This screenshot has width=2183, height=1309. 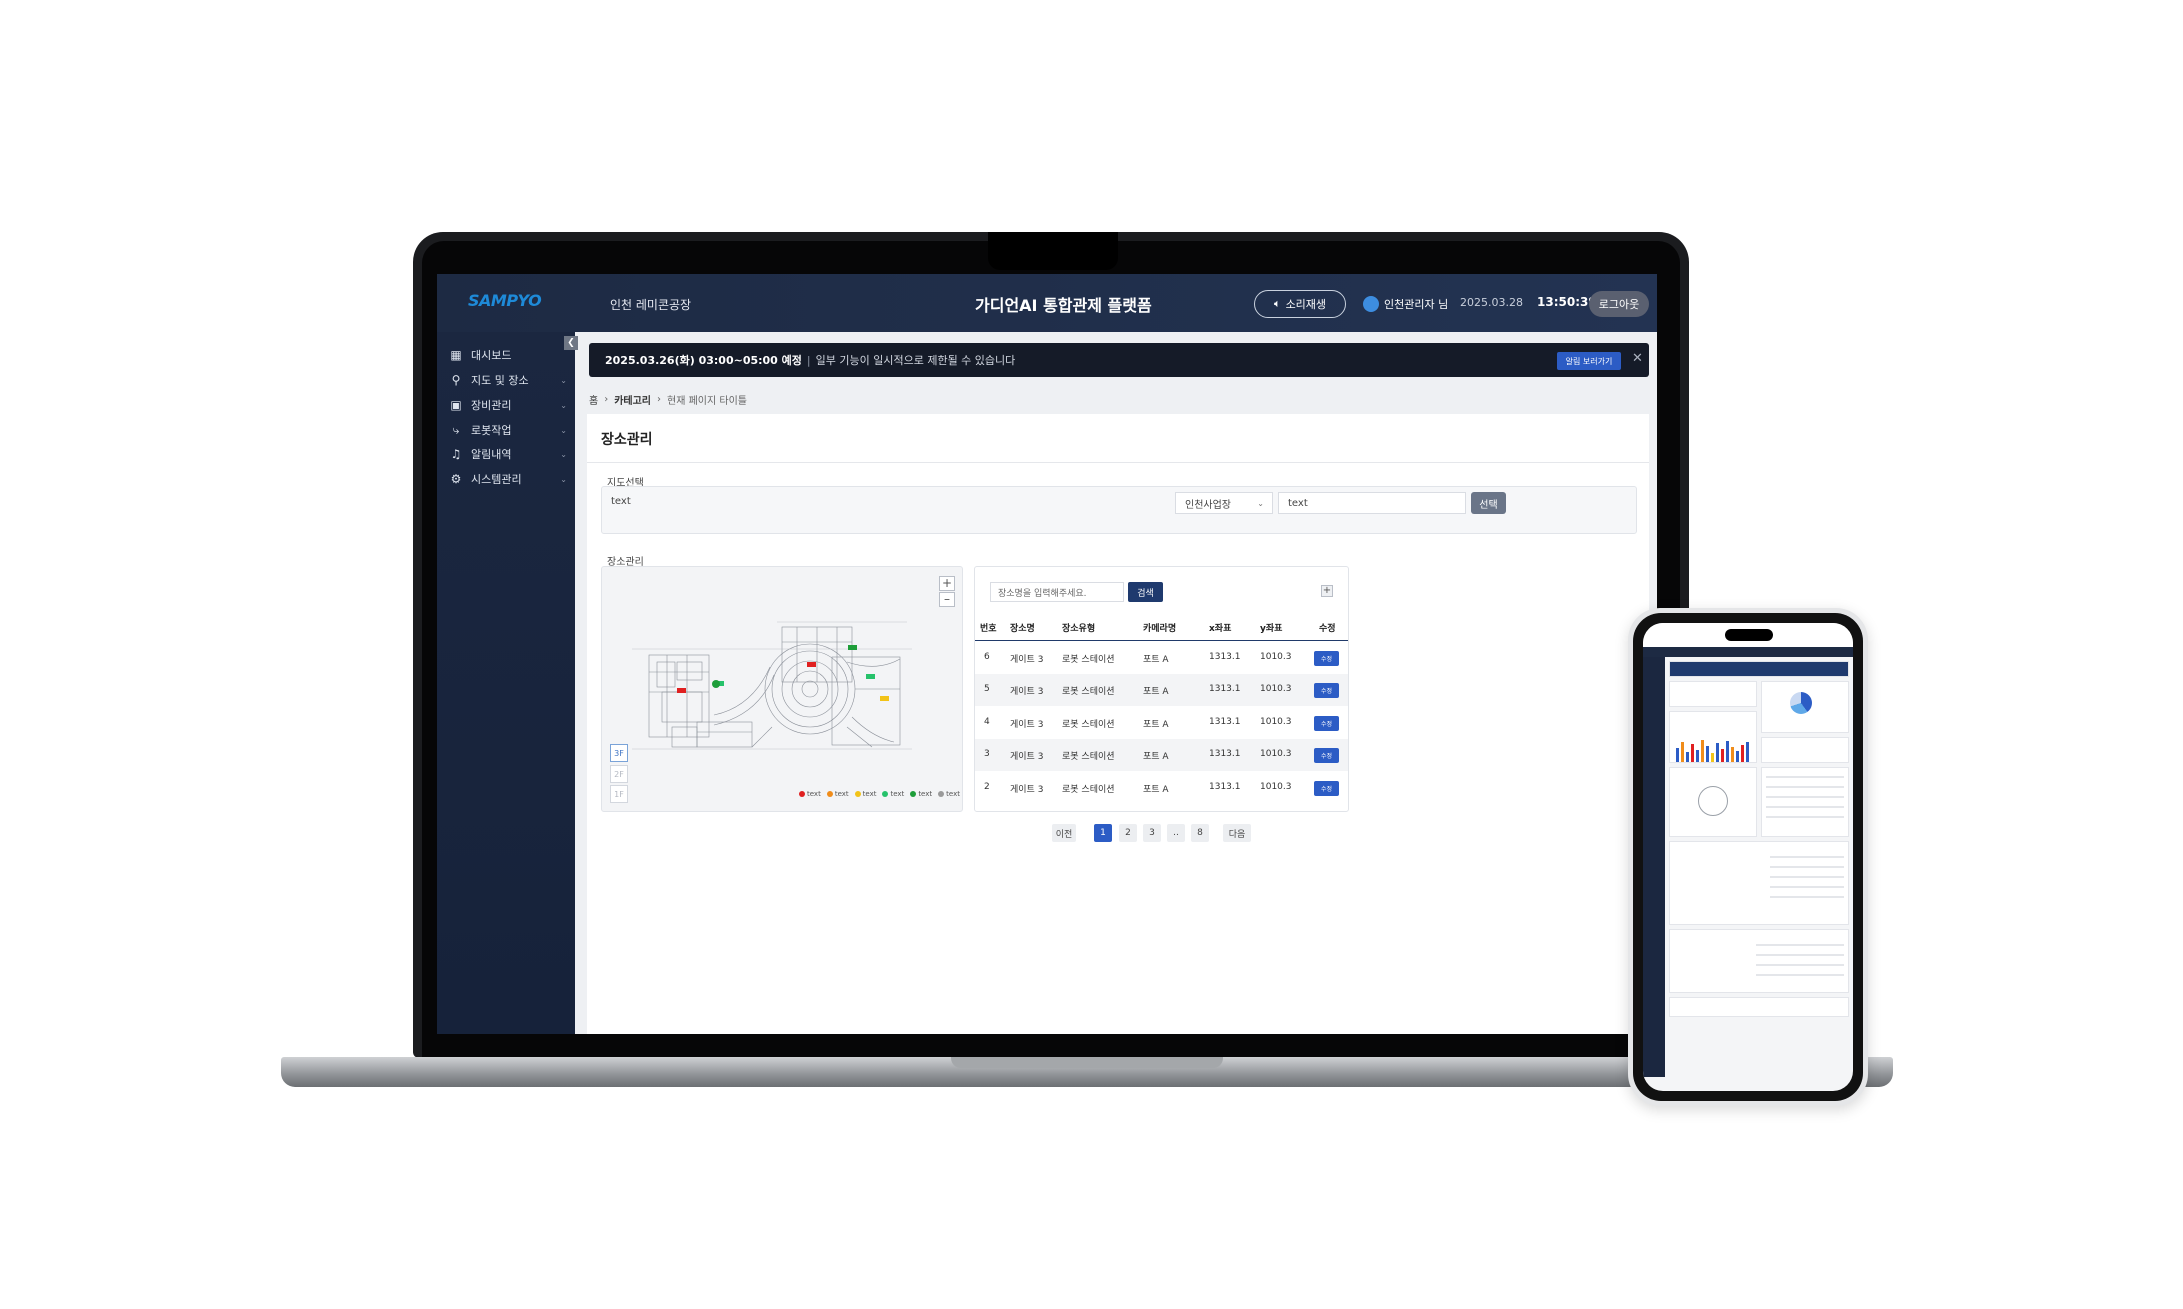 What do you see at coordinates (1128, 833) in the screenshot?
I see `page-button-2: 2` at bounding box center [1128, 833].